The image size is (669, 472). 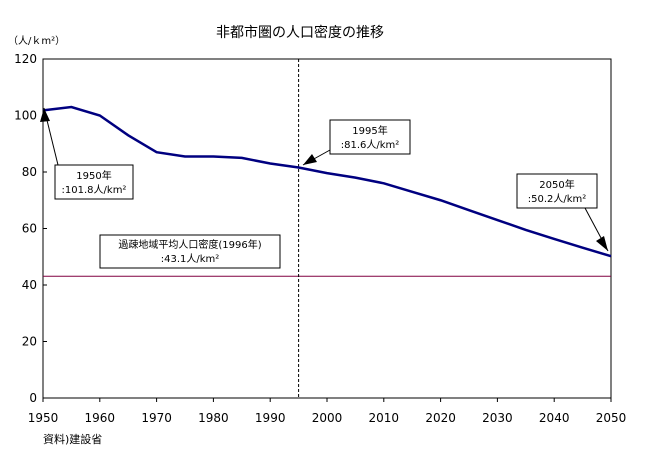 What do you see at coordinates (43, 418) in the screenshot?
I see `x-tick-label: 1950` at bounding box center [43, 418].